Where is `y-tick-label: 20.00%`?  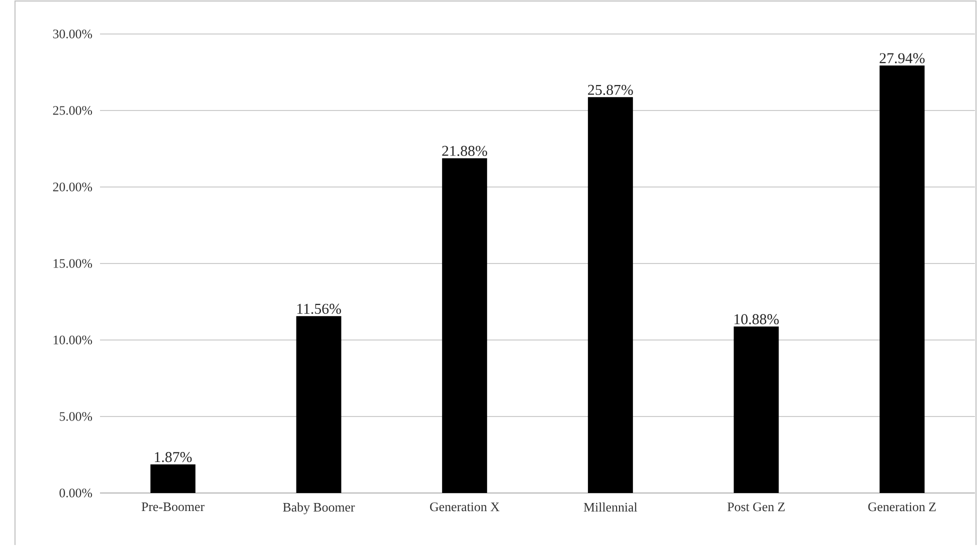 y-tick-label: 20.00% is located at coordinates (72, 187).